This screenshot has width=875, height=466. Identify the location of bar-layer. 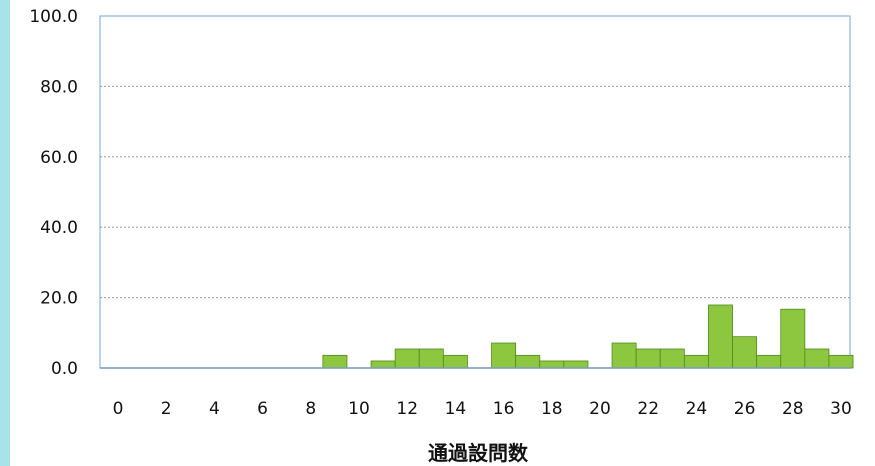
(588, 336).